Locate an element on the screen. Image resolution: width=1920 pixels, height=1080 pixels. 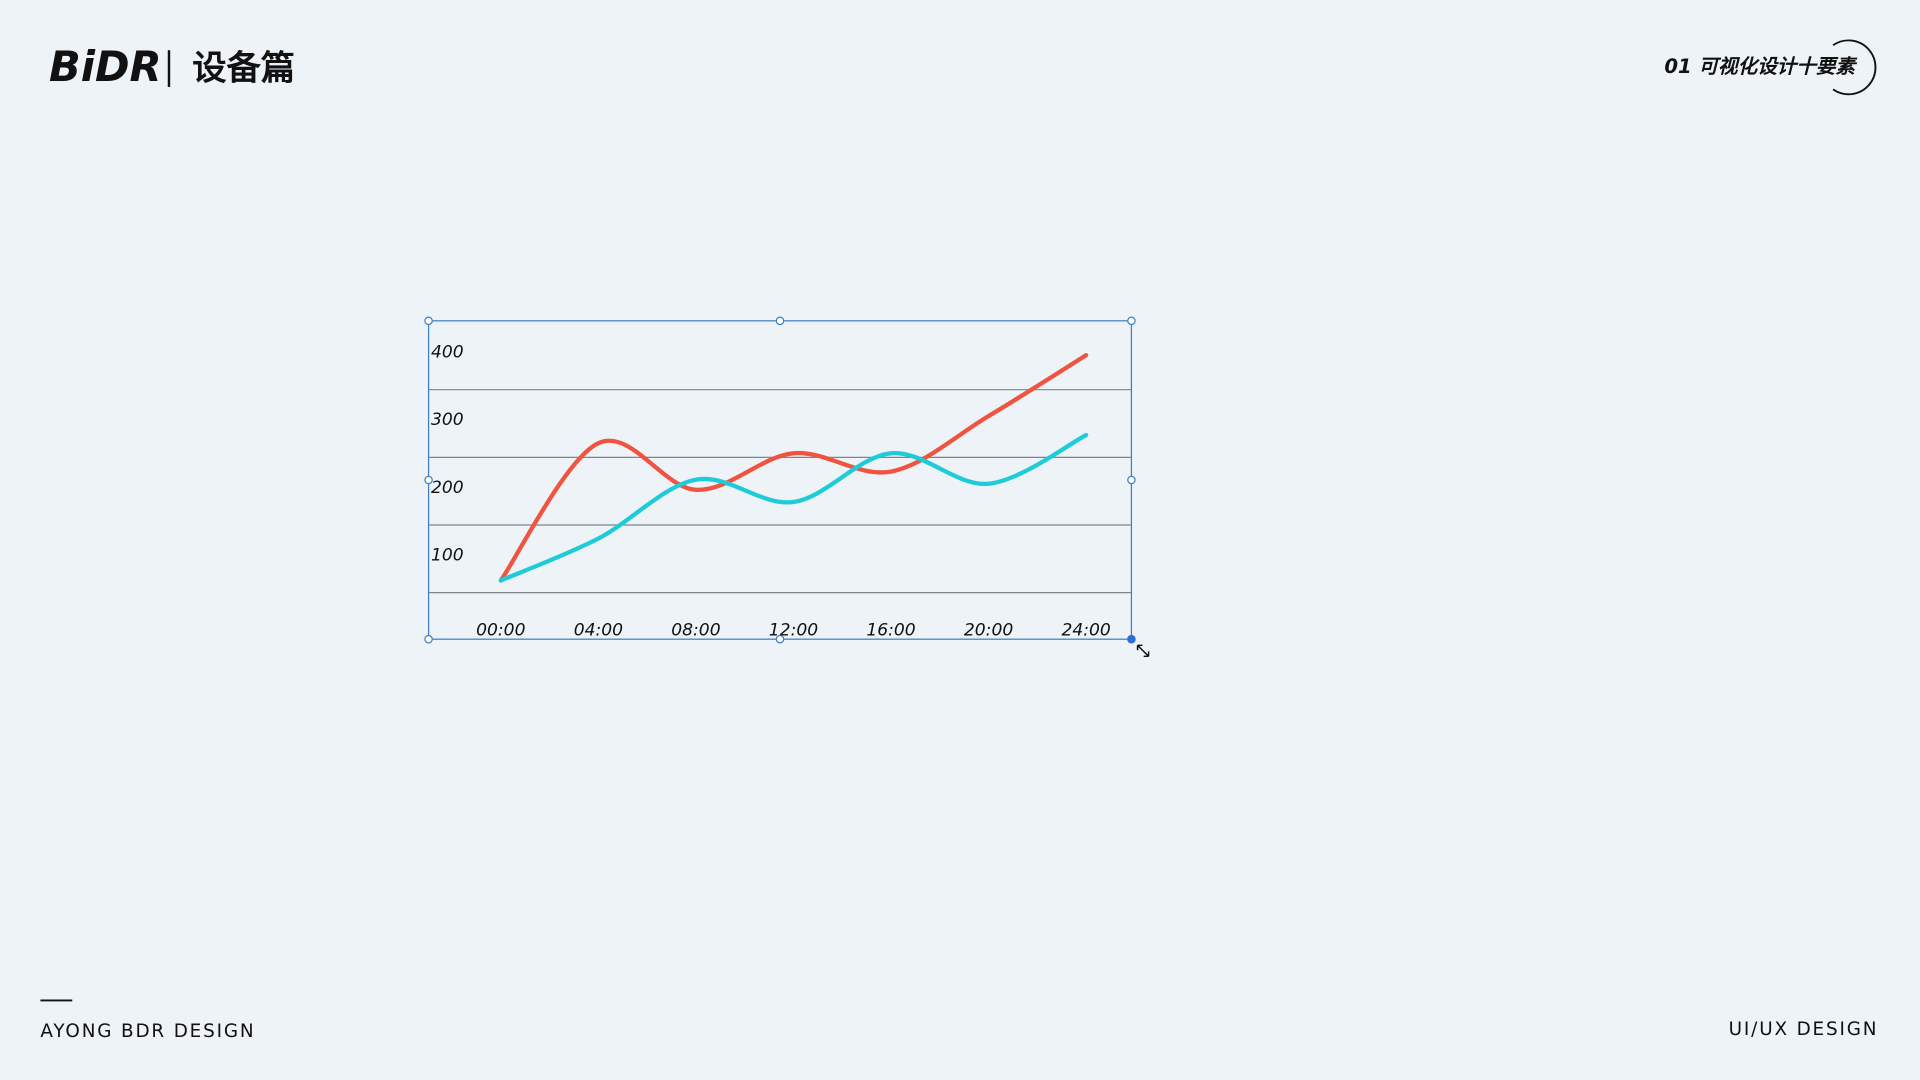
y-tick-label: 200 is located at coordinates (447, 488).